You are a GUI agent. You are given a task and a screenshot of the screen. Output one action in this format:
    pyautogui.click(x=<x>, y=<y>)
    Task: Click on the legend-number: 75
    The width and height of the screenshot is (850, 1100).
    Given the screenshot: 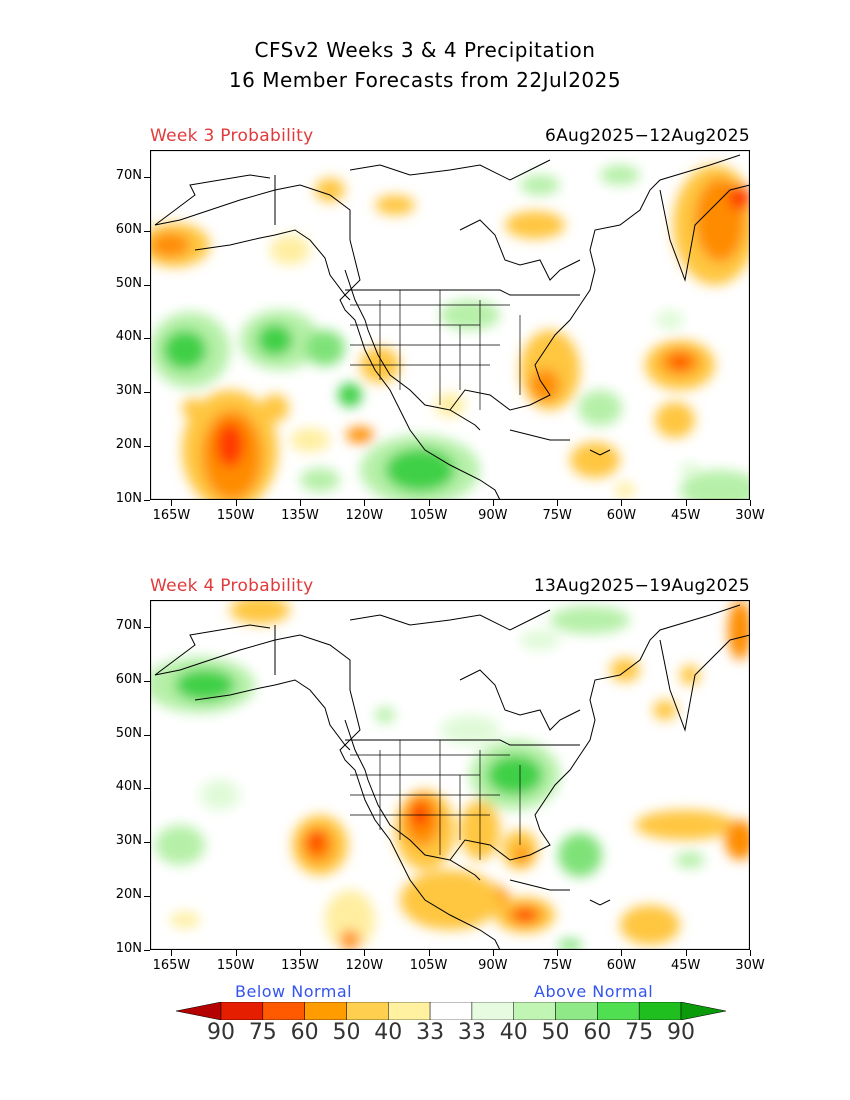 What is the action you would take?
    pyautogui.click(x=262, y=1032)
    